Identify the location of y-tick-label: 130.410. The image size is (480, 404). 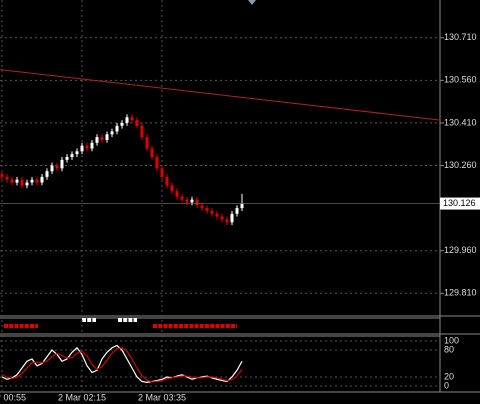
(460, 122).